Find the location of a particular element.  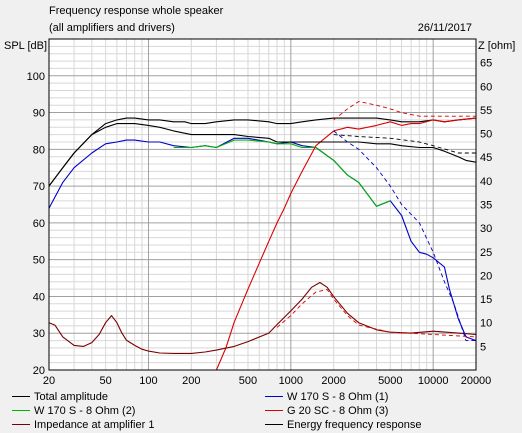

legend-label: W 170 S - 8 Ohm (1) is located at coordinates (338, 397).